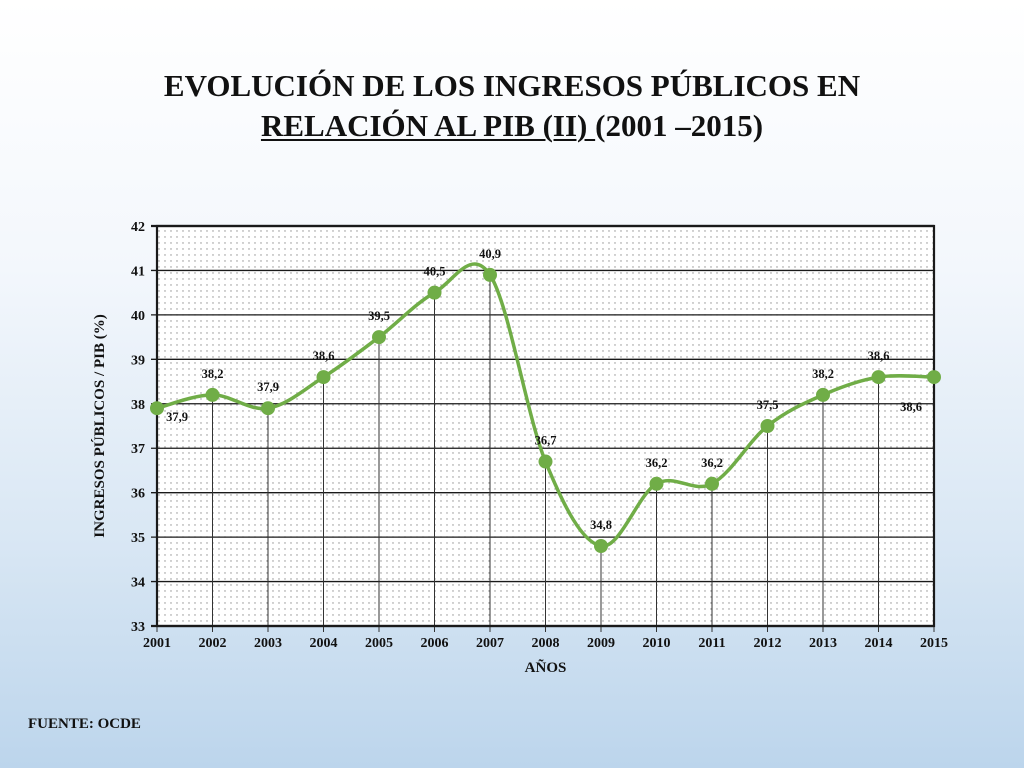 The image size is (1024, 768). Describe the element at coordinates (213, 643) in the screenshot. I see `x-tick-label: 2002` at that location.